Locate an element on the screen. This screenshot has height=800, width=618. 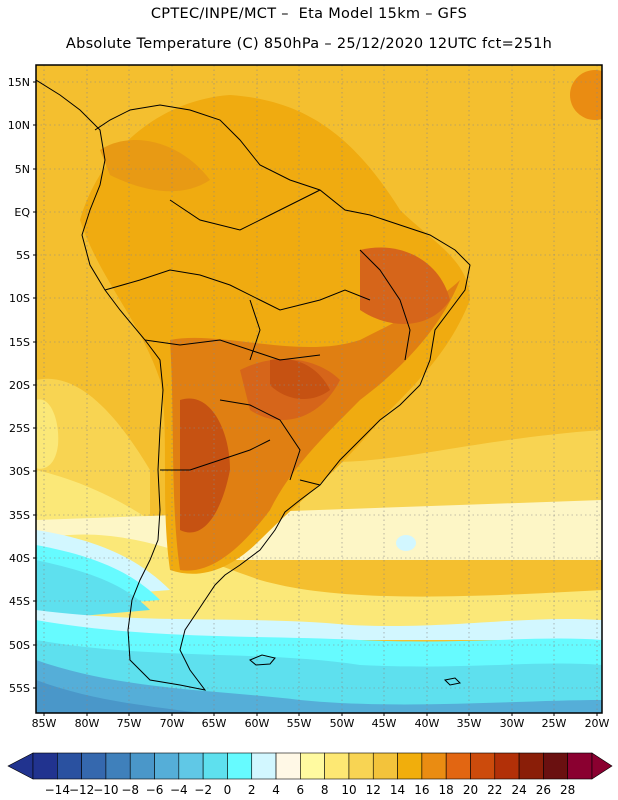
lat-label: 40S is located at coordinates (19, 558).